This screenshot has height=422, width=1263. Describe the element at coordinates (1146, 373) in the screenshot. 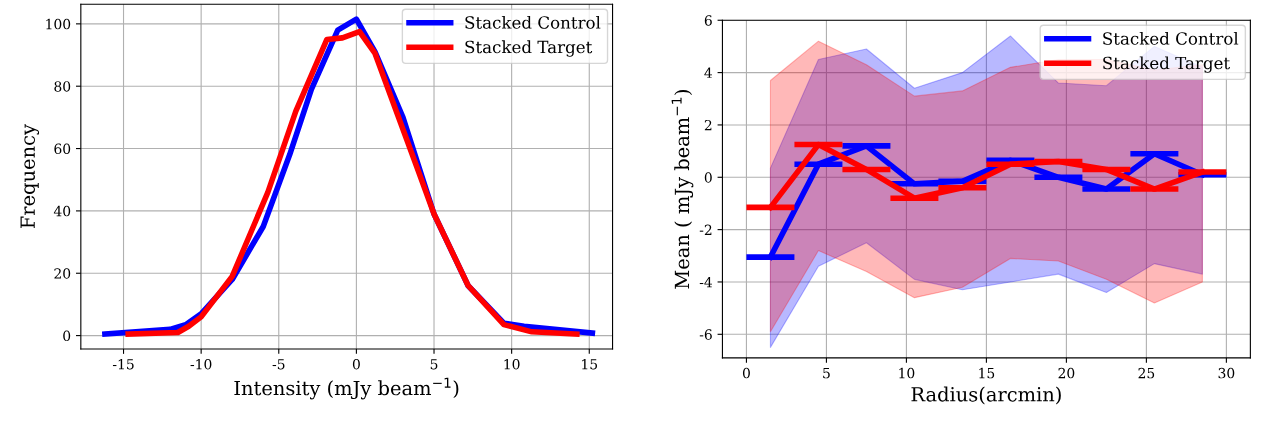

I see `x-tick-label: 25` at that location.